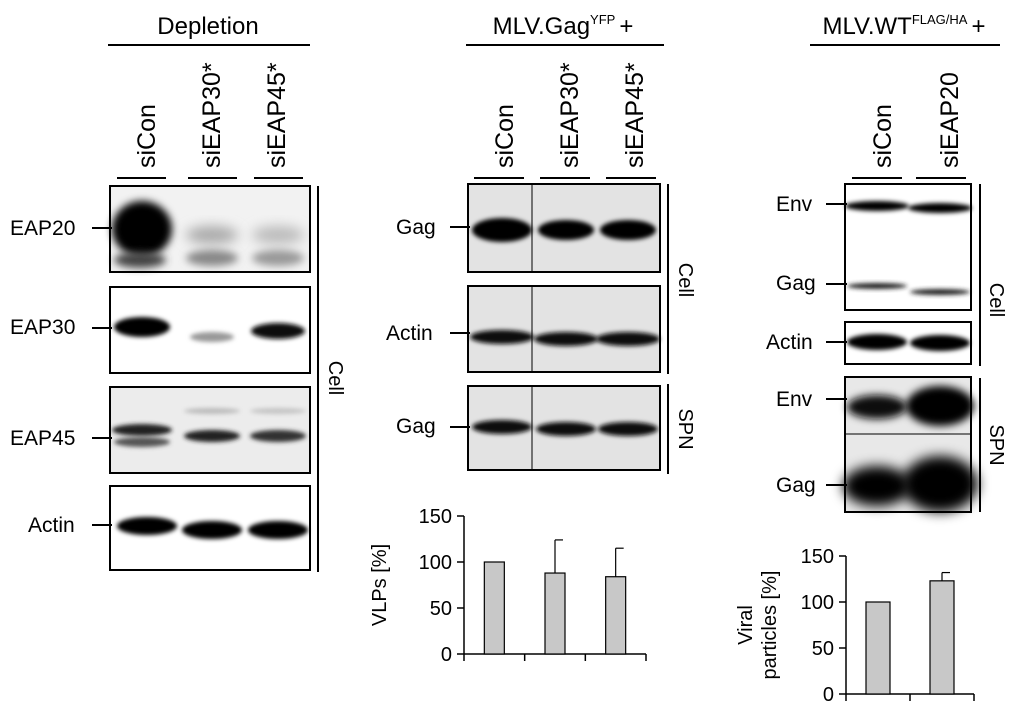 The height and width of the screenshot is (717, 1024). Describe the element at coordinates (770, 625) in the screenshot. I see `y-axis-label: particles [%]` at that location.